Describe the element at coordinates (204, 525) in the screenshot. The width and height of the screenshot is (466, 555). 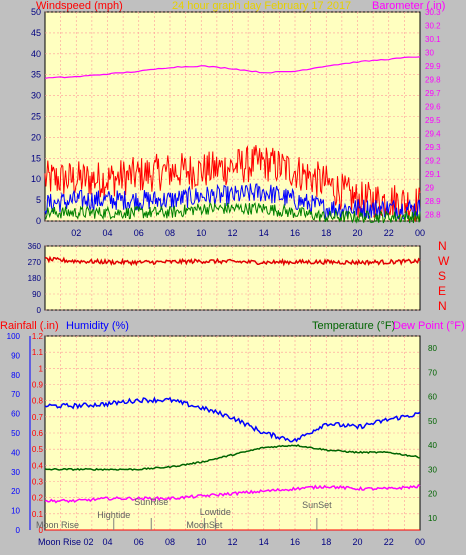
I see `moonset-event: MoonSet` at that location.